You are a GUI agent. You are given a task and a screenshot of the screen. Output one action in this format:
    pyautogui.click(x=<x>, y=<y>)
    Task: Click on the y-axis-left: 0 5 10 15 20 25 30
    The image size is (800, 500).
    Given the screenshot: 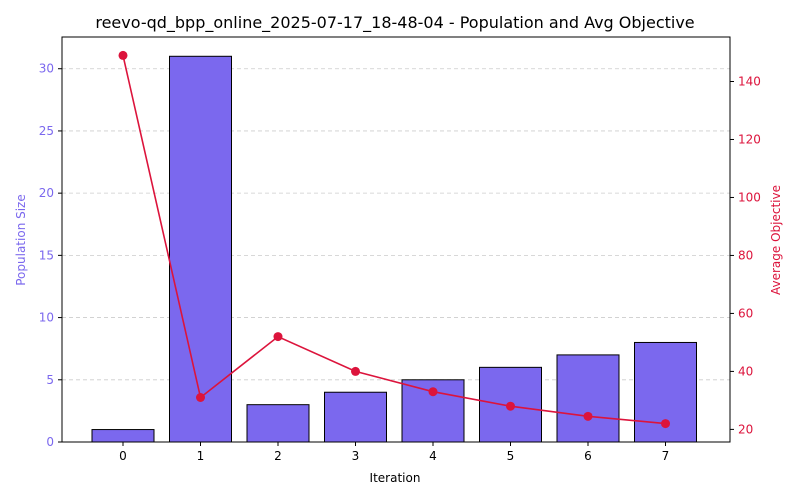 What is the action you would take?
    pyautogui.click(x=50, y=255)
    